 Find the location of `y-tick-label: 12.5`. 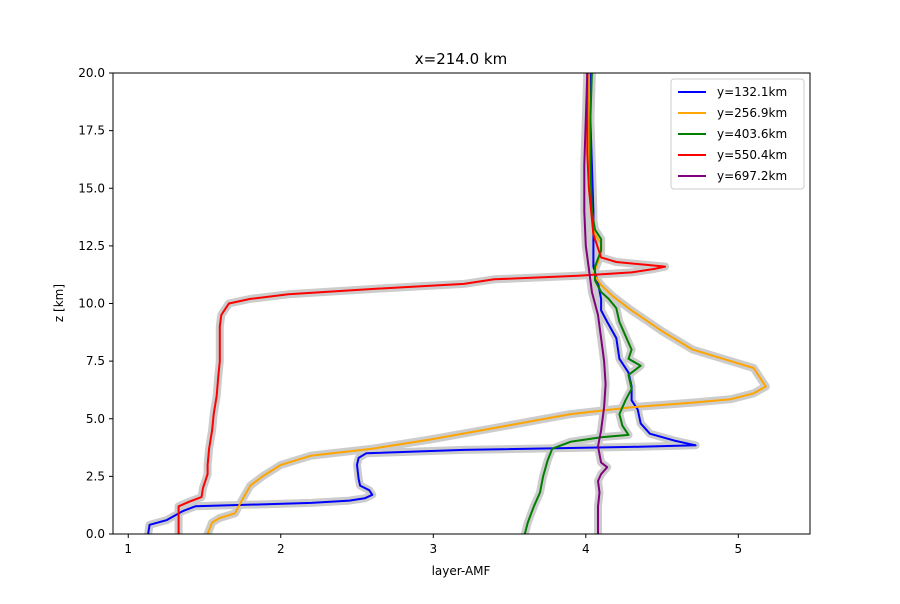

y-tick-label: 12.5 is located at coordinates (91, 246).